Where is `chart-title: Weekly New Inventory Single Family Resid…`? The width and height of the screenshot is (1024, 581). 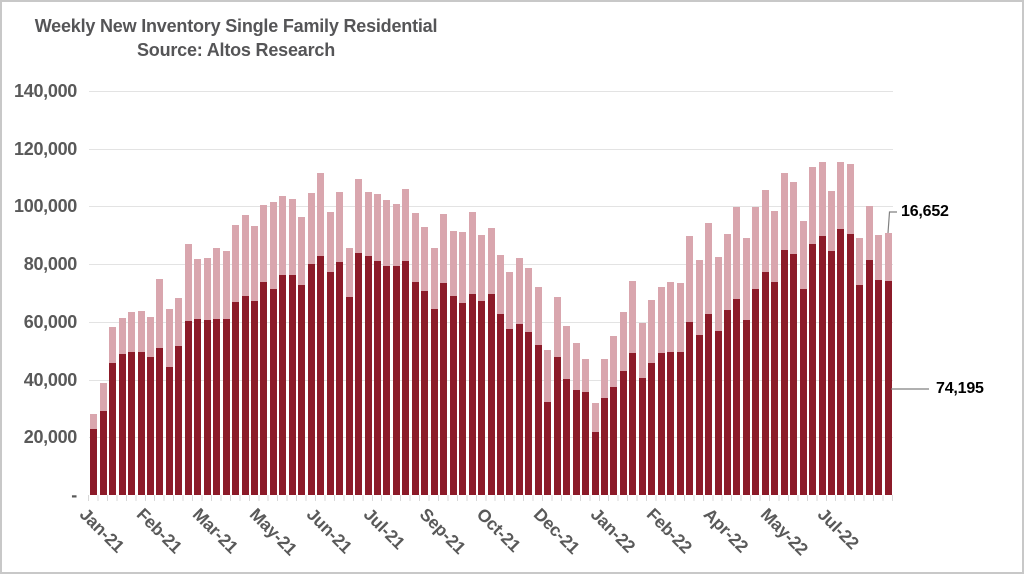
chart-title: Weekly New Inventory Single Family Resid… is located at coordinates (236, 38).